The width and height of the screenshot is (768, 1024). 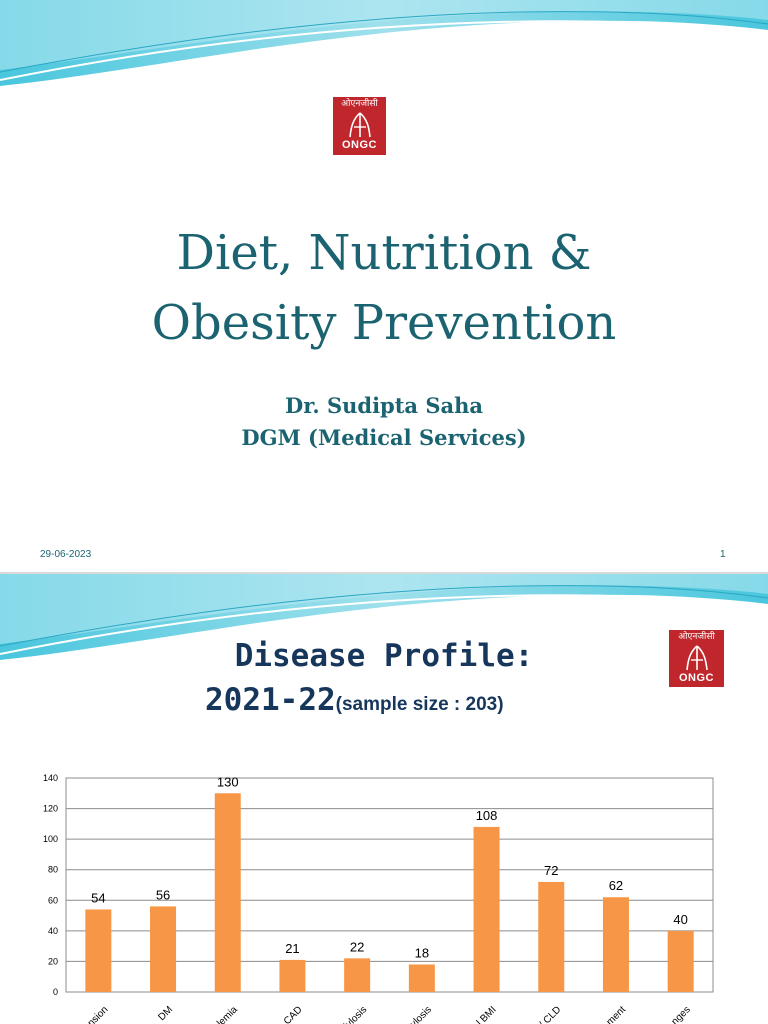 I want to click on category-label: / CLD, so click(x=551, y=1014).